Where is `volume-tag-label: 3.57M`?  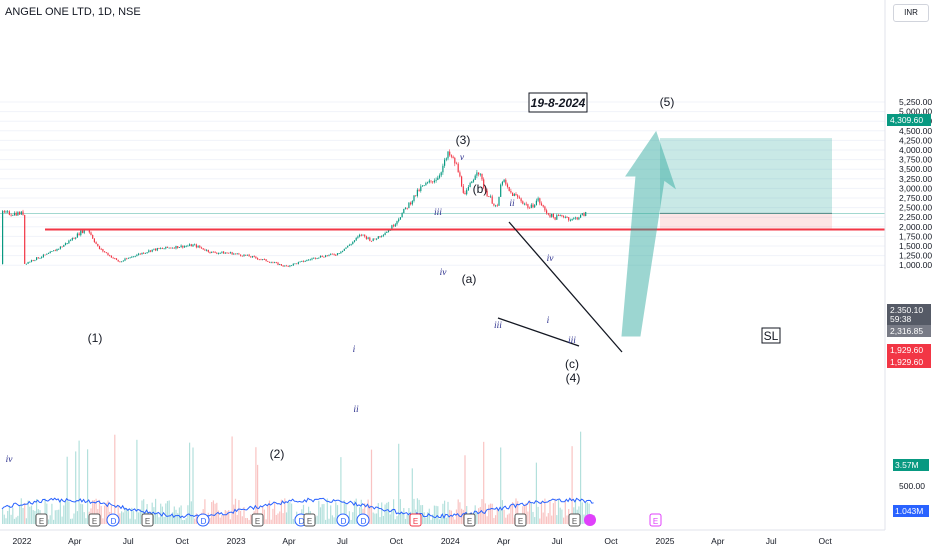
volume-tag-label: 3.57M is located at coordinates (907, 465).